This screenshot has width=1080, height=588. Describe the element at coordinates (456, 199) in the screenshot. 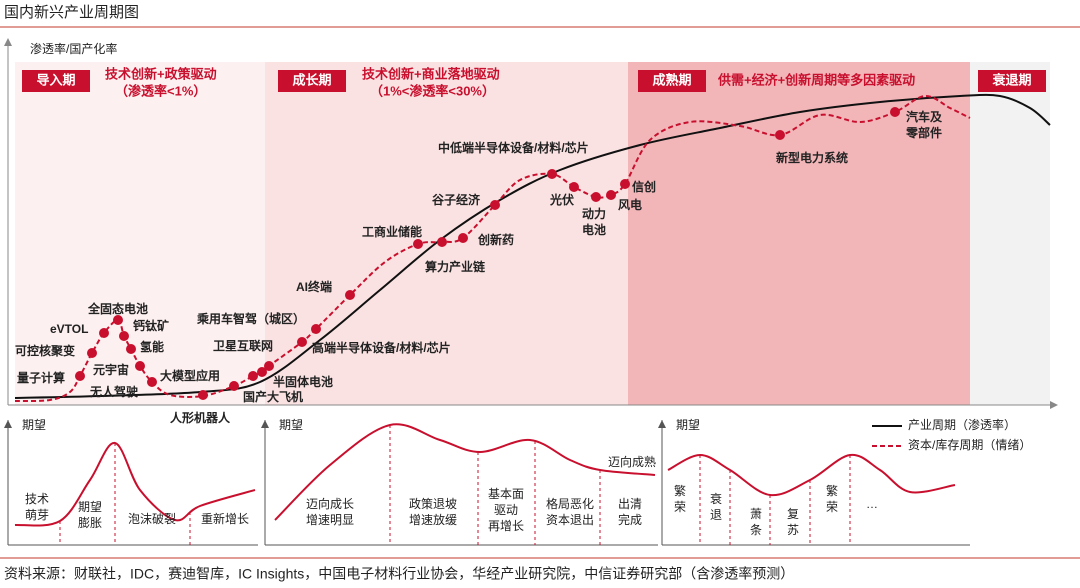

I see `industry-label: 谷子经济` at that location.